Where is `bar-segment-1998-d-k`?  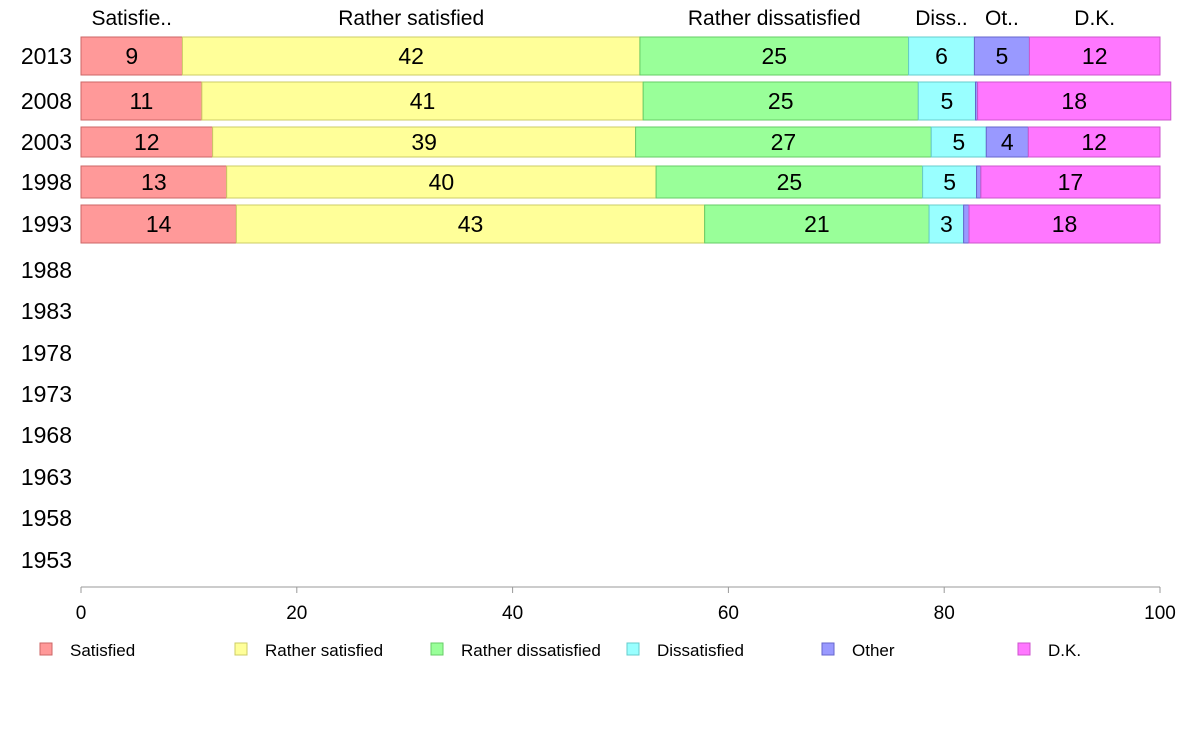
bar-segment-1998-d-k is located at coordinates (1070, 182).